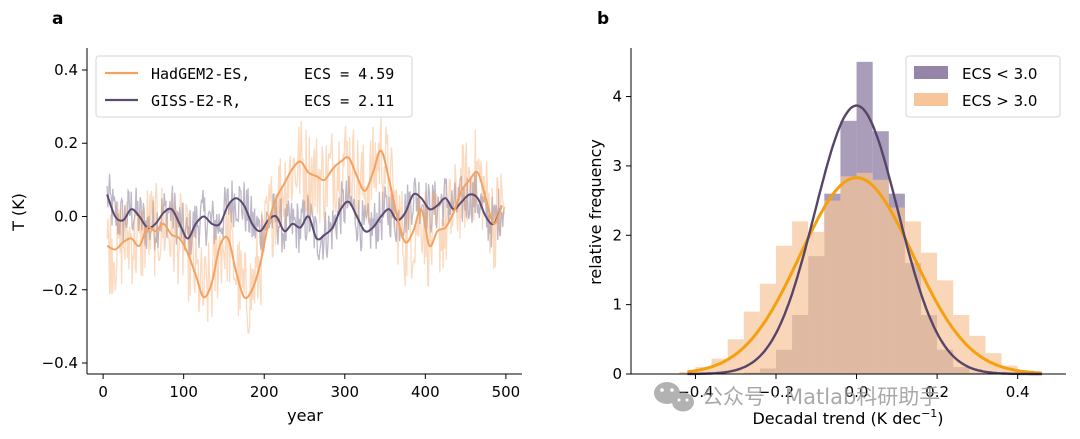 The height and width of the screenshot is (439, 1080). I want to click on legend-swatch-ecs-high, so click(931, 99).